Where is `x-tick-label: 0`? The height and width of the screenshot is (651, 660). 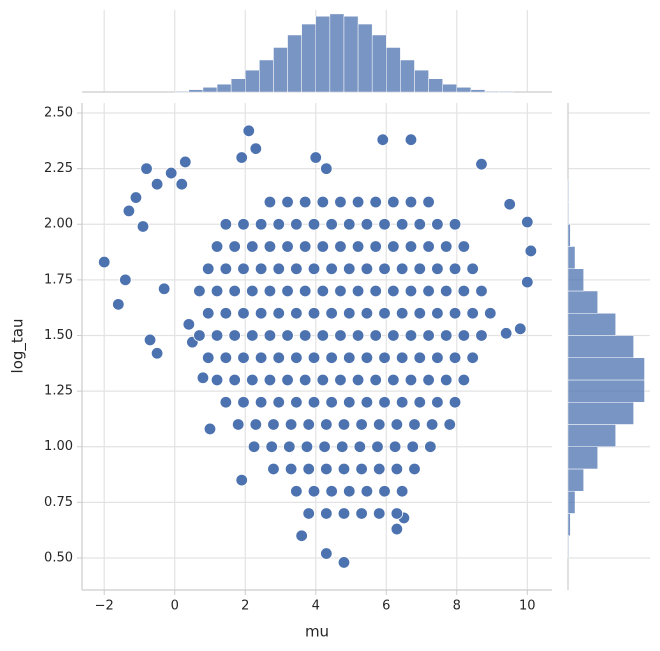
x-tick-label: 0 is located at coordinates (175, 606).